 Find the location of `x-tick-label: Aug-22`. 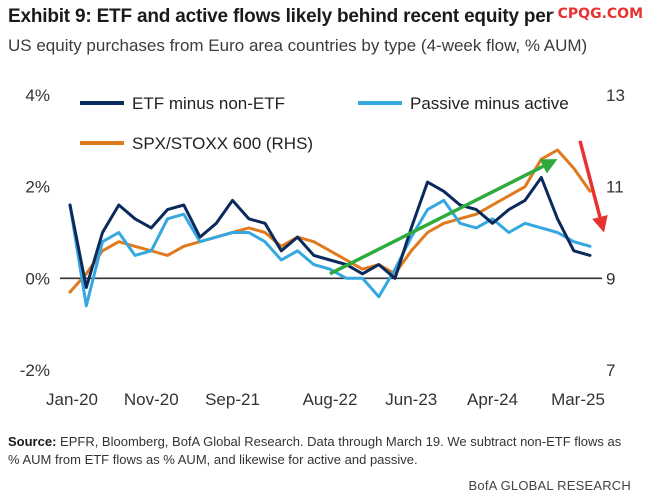

x-tick-label: Aug-22 is located at coordinates (330, 399).